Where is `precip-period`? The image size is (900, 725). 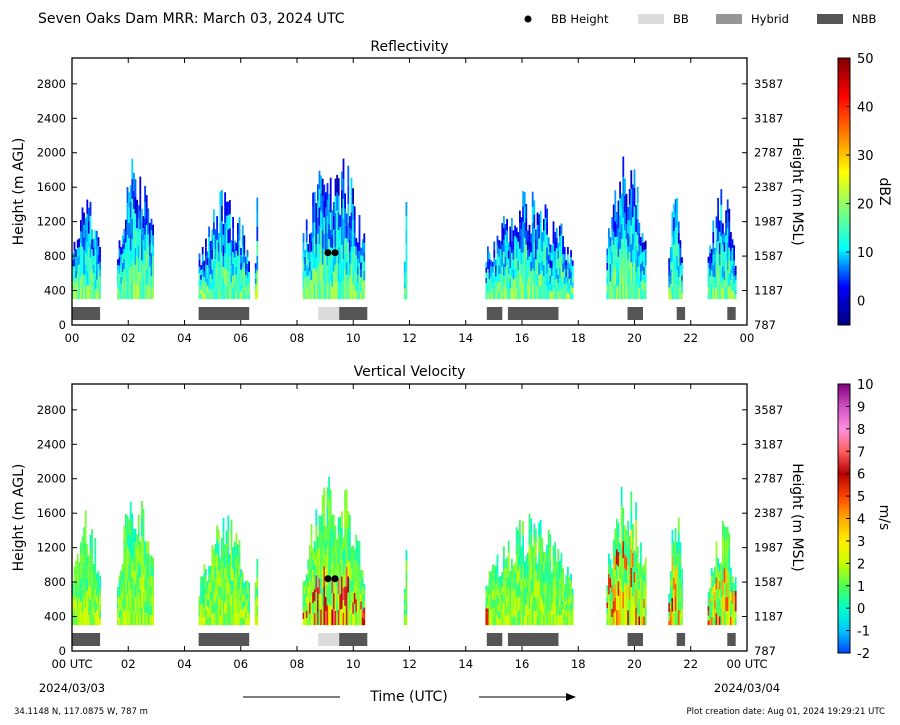 precip-period is located at coordinates (256, 592).